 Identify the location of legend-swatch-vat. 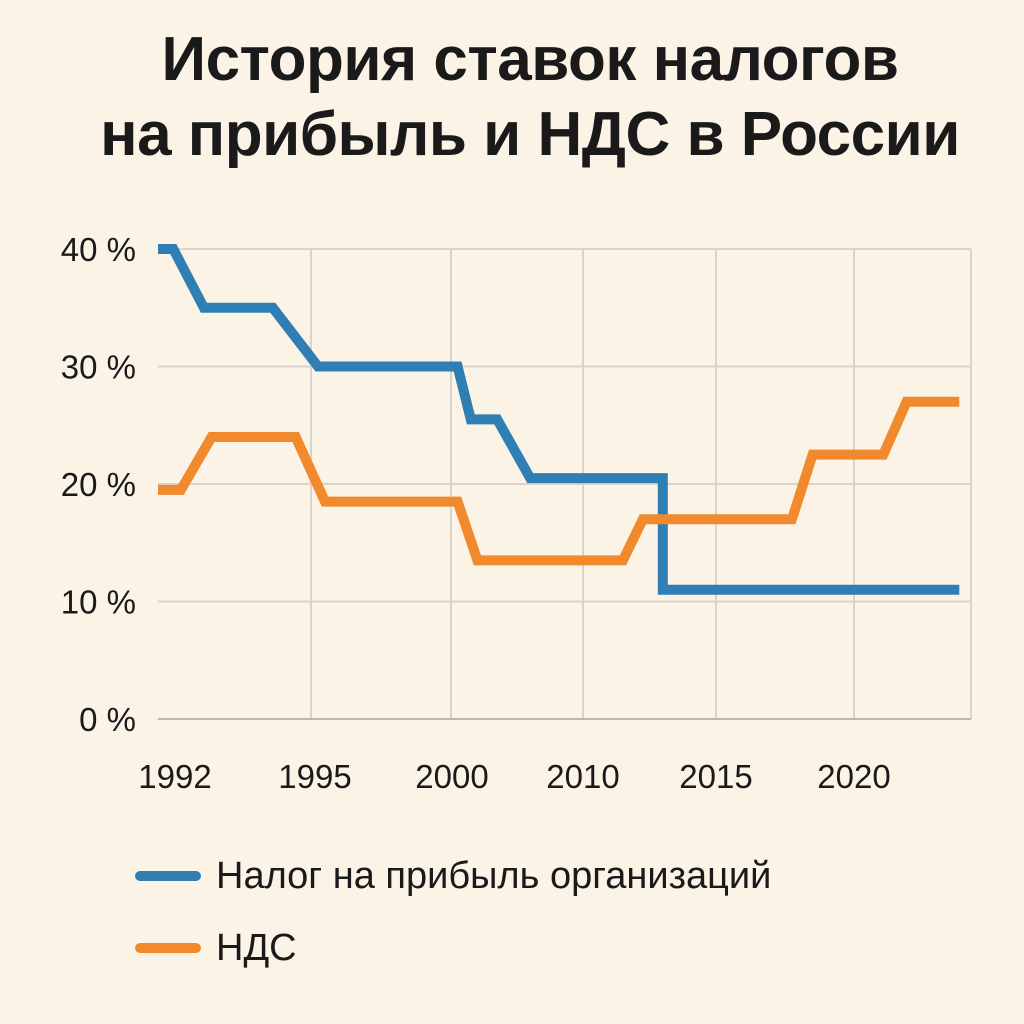
(168, 948).